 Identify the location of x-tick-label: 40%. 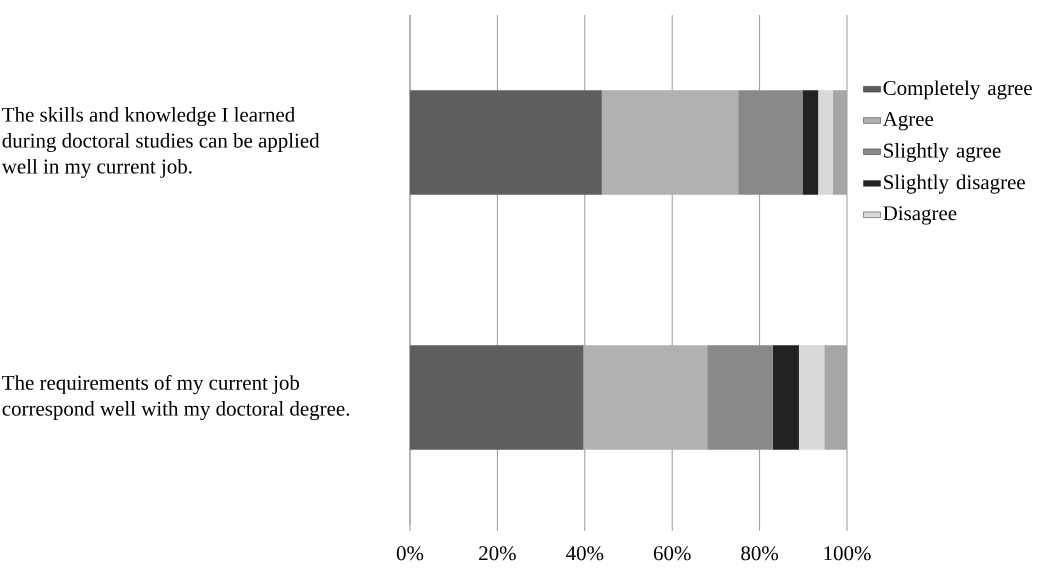
(585, 553).